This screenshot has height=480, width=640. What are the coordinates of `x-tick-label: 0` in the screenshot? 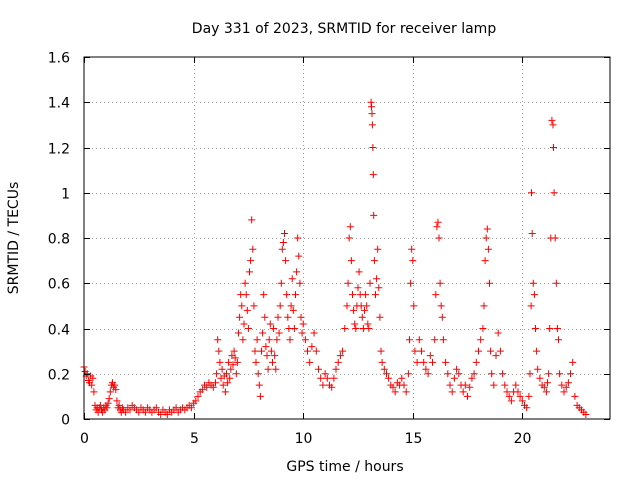 It's located at (84, 439).